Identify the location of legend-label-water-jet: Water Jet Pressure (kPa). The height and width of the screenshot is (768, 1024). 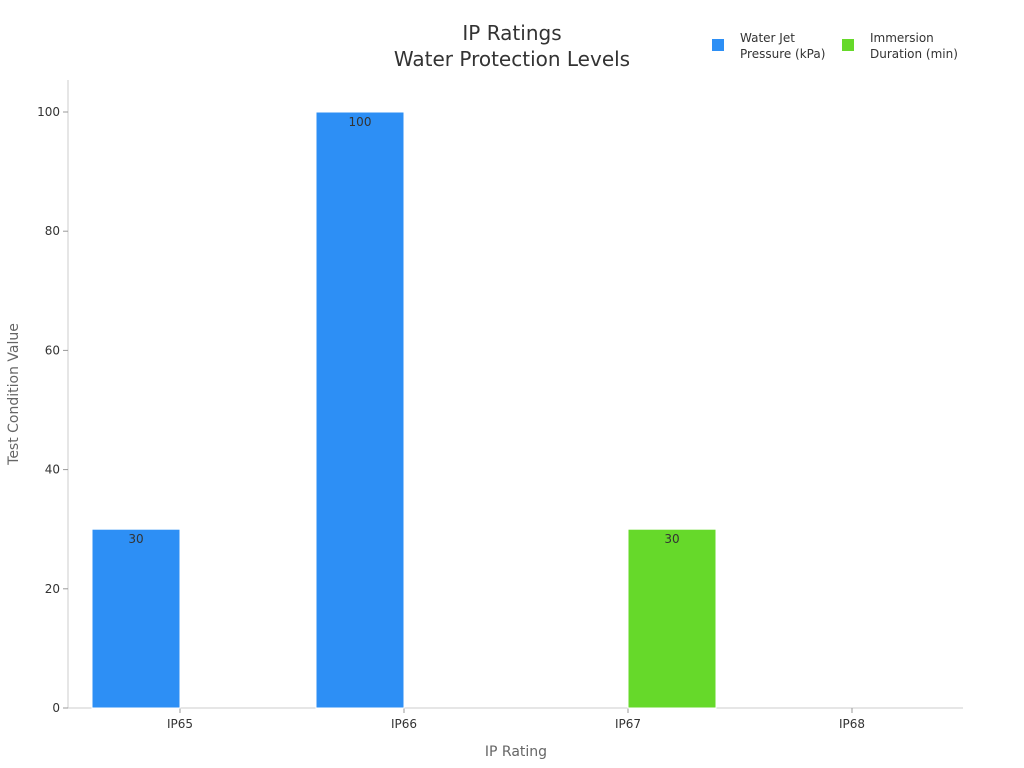
(783, 46).